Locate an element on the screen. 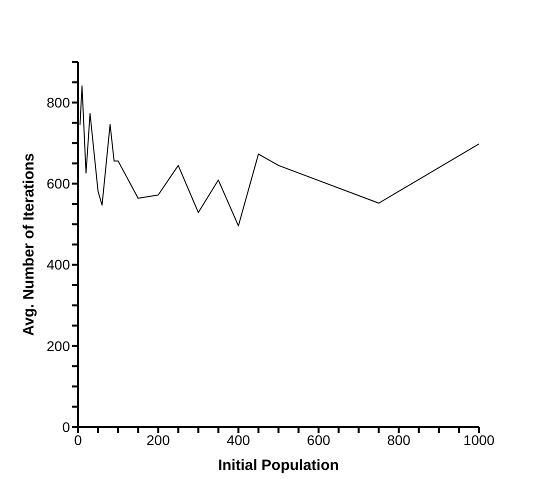 The image size is (533, 479). x-tick-label: 0 is located at coordinates (78, 440).